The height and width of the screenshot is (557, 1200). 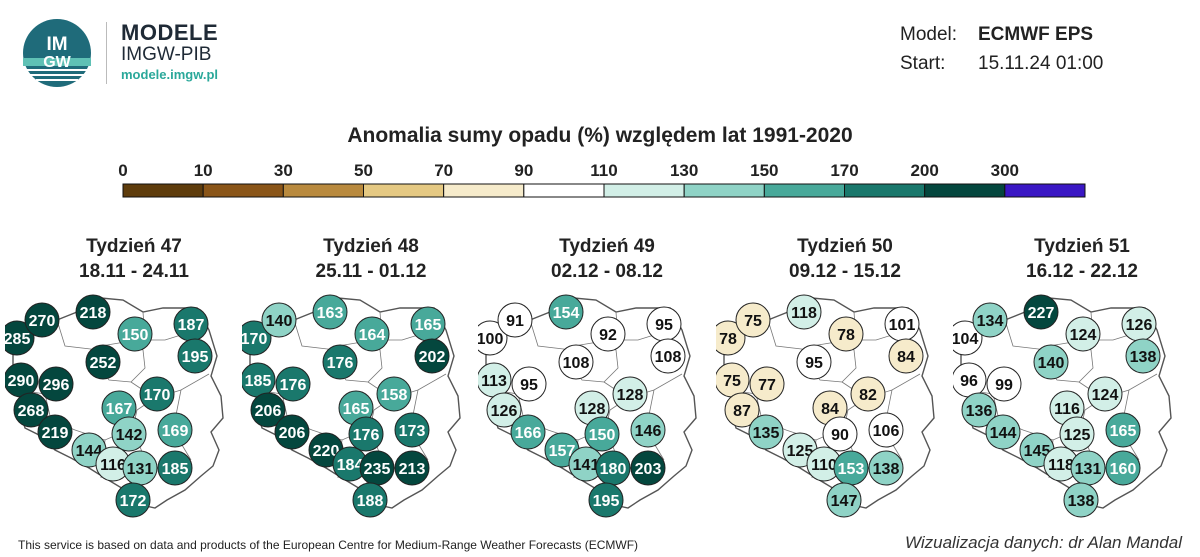 What do you see at coordinates (432, 357) in the screenshot?
I see `region-value-label: 202` at bounding box center [432, 357].